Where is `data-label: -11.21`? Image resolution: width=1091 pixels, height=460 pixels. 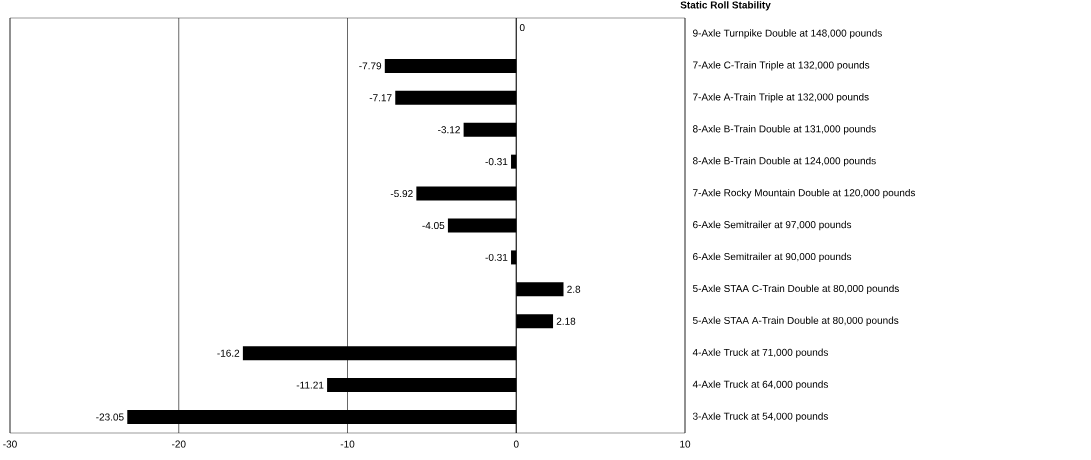
data-label: -11.21 is located at coordinates (310, 385).